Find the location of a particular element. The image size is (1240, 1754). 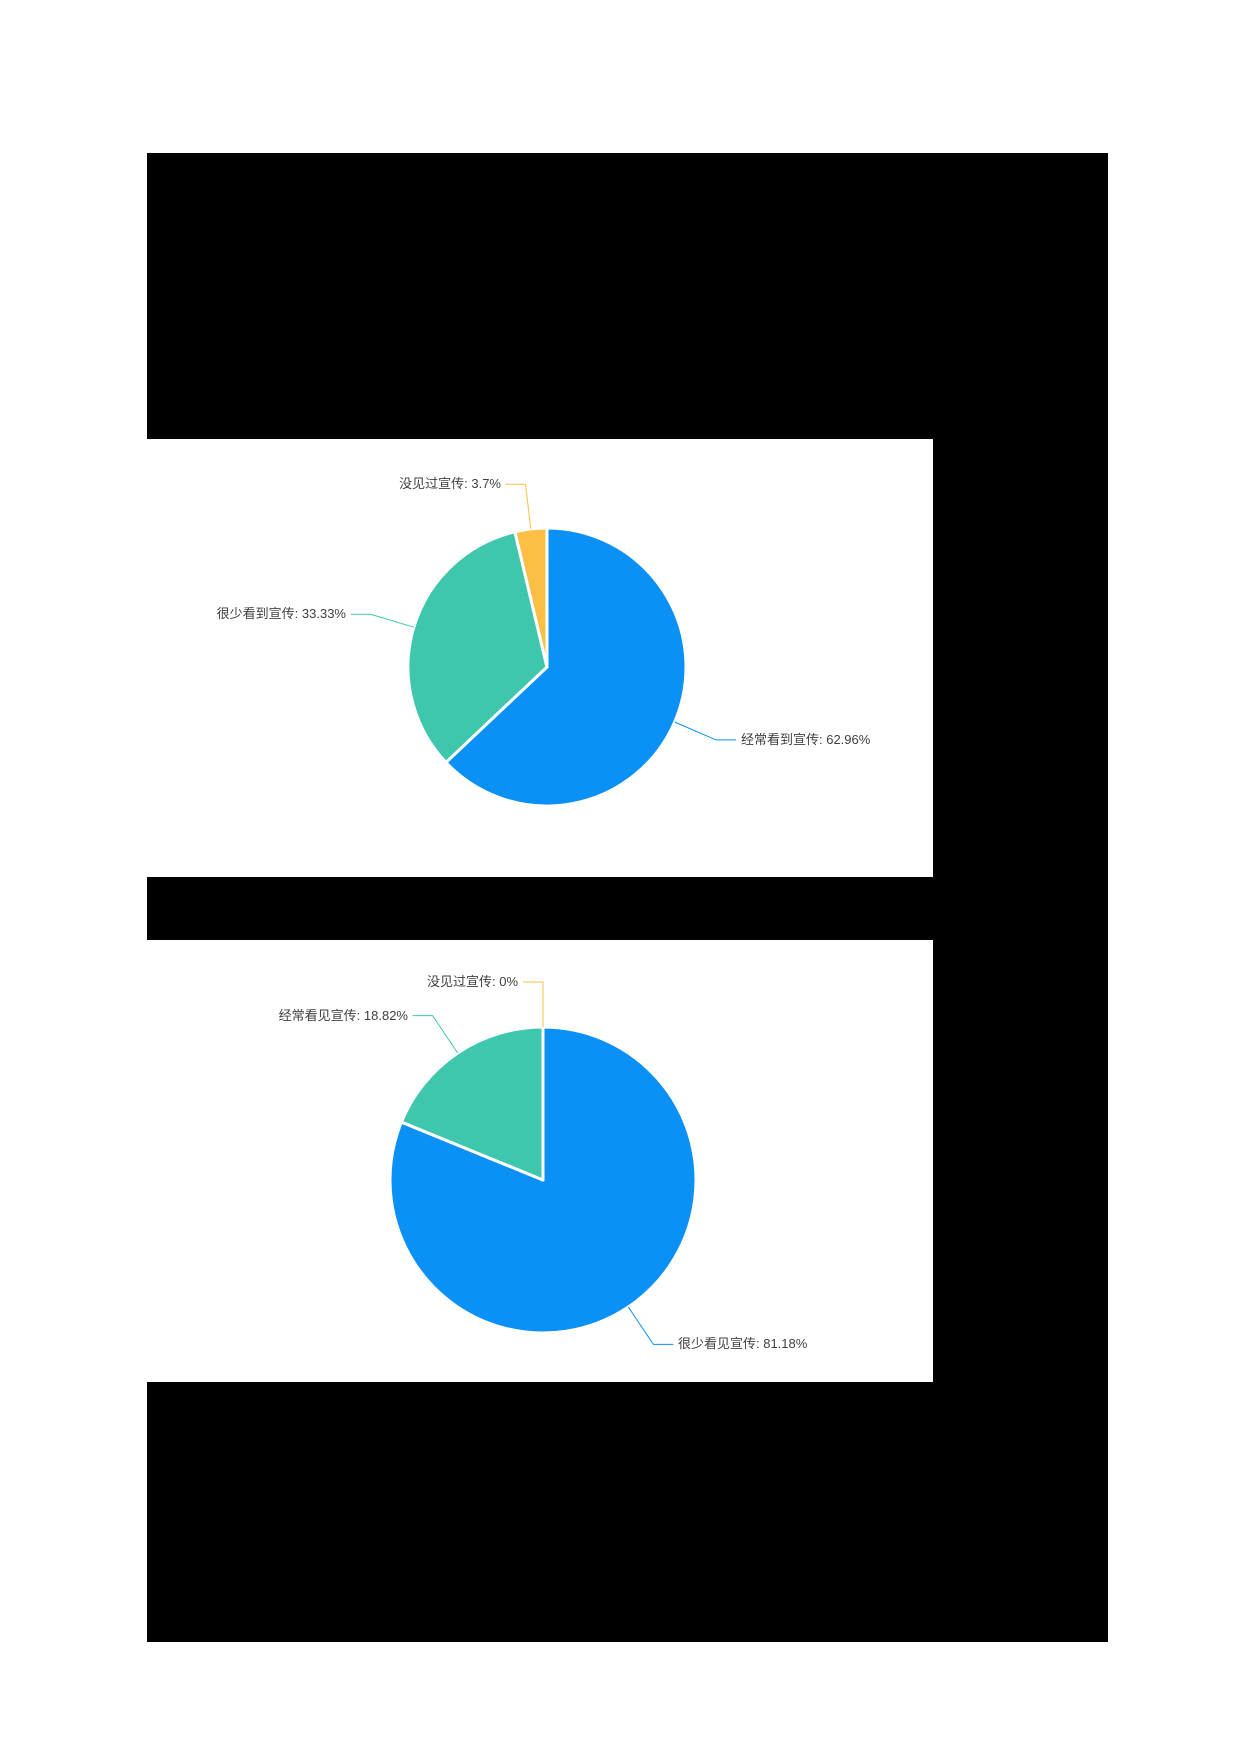

pie-chart-bottom is located at coordinates (543, 1163).